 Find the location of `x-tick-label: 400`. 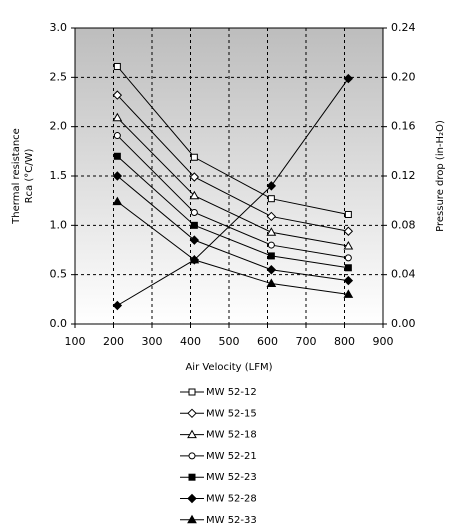

x-tick-label: 400 is located at coordinates (190, 341).